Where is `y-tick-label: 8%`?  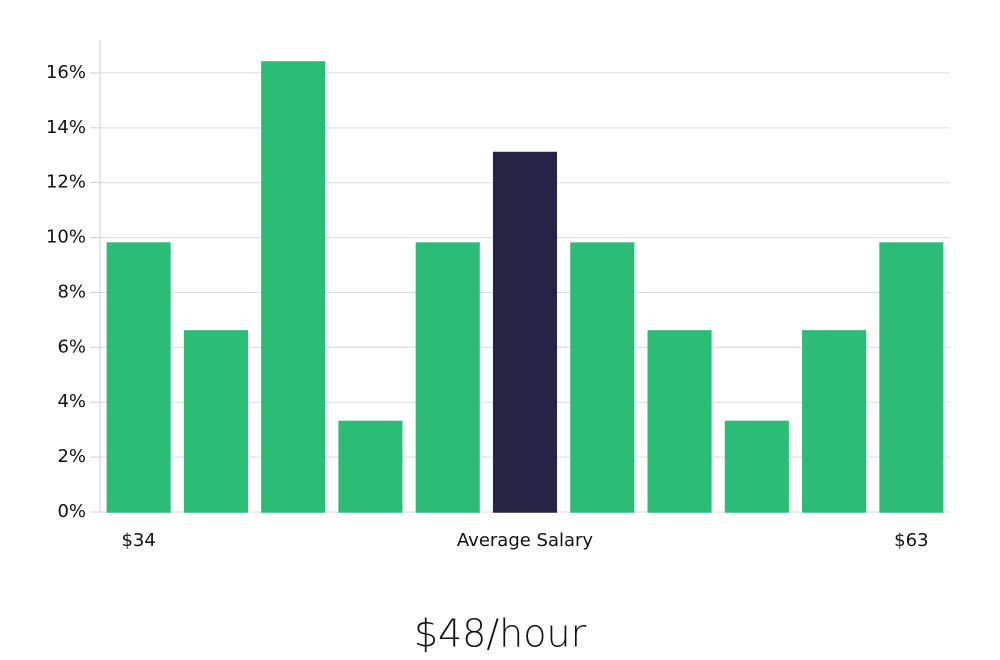
y-tick-label: 8% is located at coordinates (71, 291).